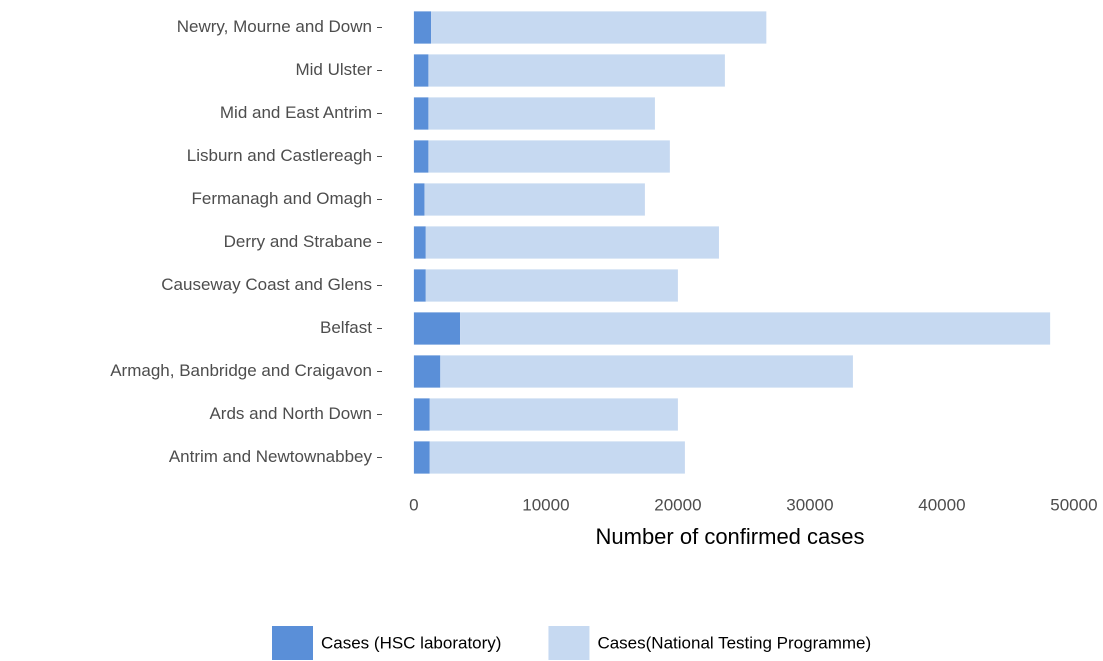  What do you see at coordinates (274, 26) in the screenshot?
I see `y-tick-label: Newry, Mourne and Down` at bounding box center [274, 26].